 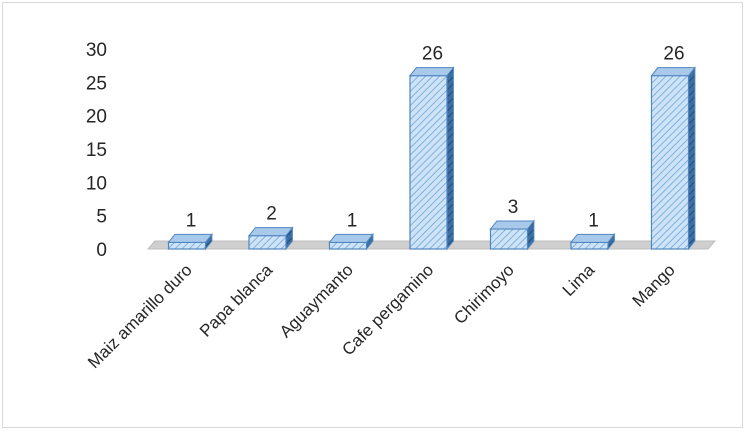 What do you see at coordinates (236, 300) in the screenshot?
I see `category-label: Papa blanca` at bounding box center [236, 300].